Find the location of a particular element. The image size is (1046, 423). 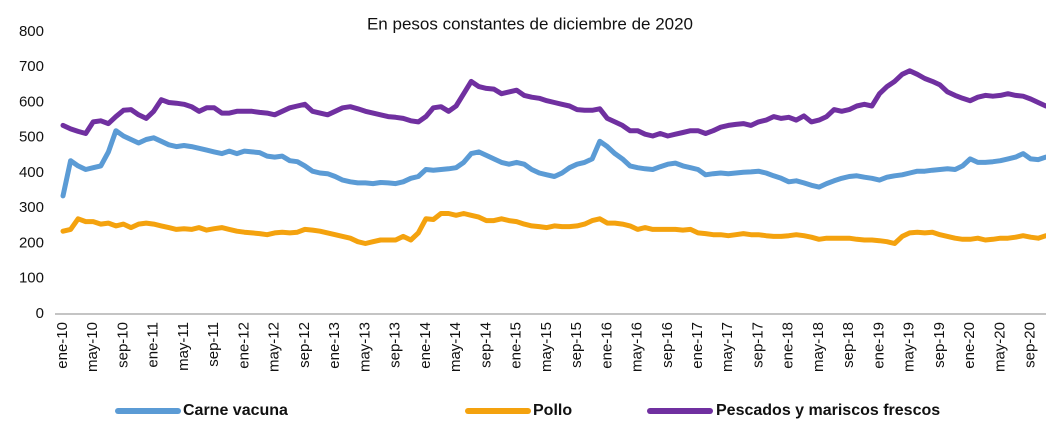

x-tick-label: ene-20 is located at coordinates (969, 345).